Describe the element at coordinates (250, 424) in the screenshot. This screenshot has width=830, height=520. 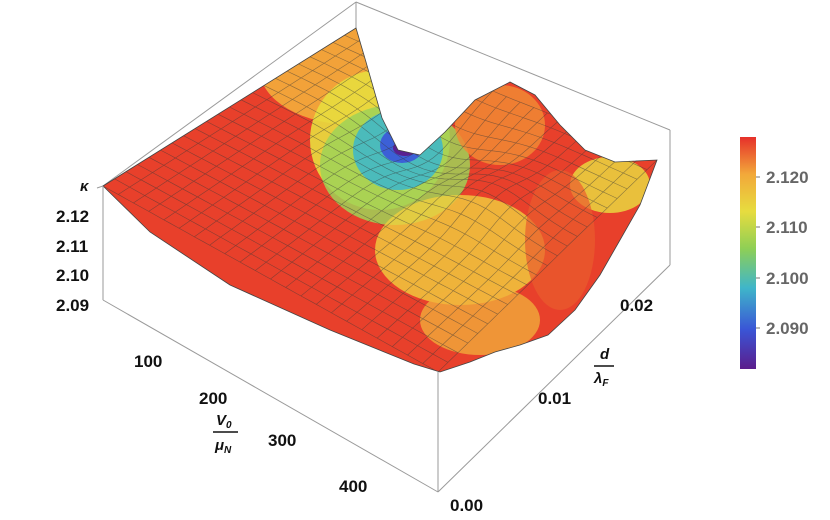
I see `x-axis: 100 200 300 400 V0 μN` at that location.